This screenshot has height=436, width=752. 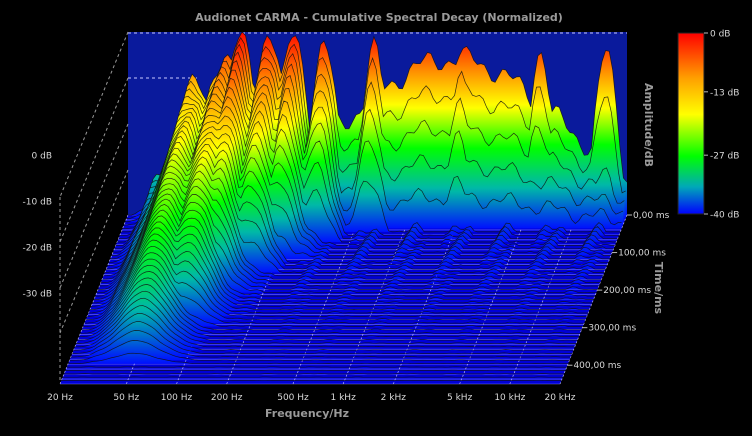 I want to click on z-tick-label: 0 dB, so click(x=42, y=157).